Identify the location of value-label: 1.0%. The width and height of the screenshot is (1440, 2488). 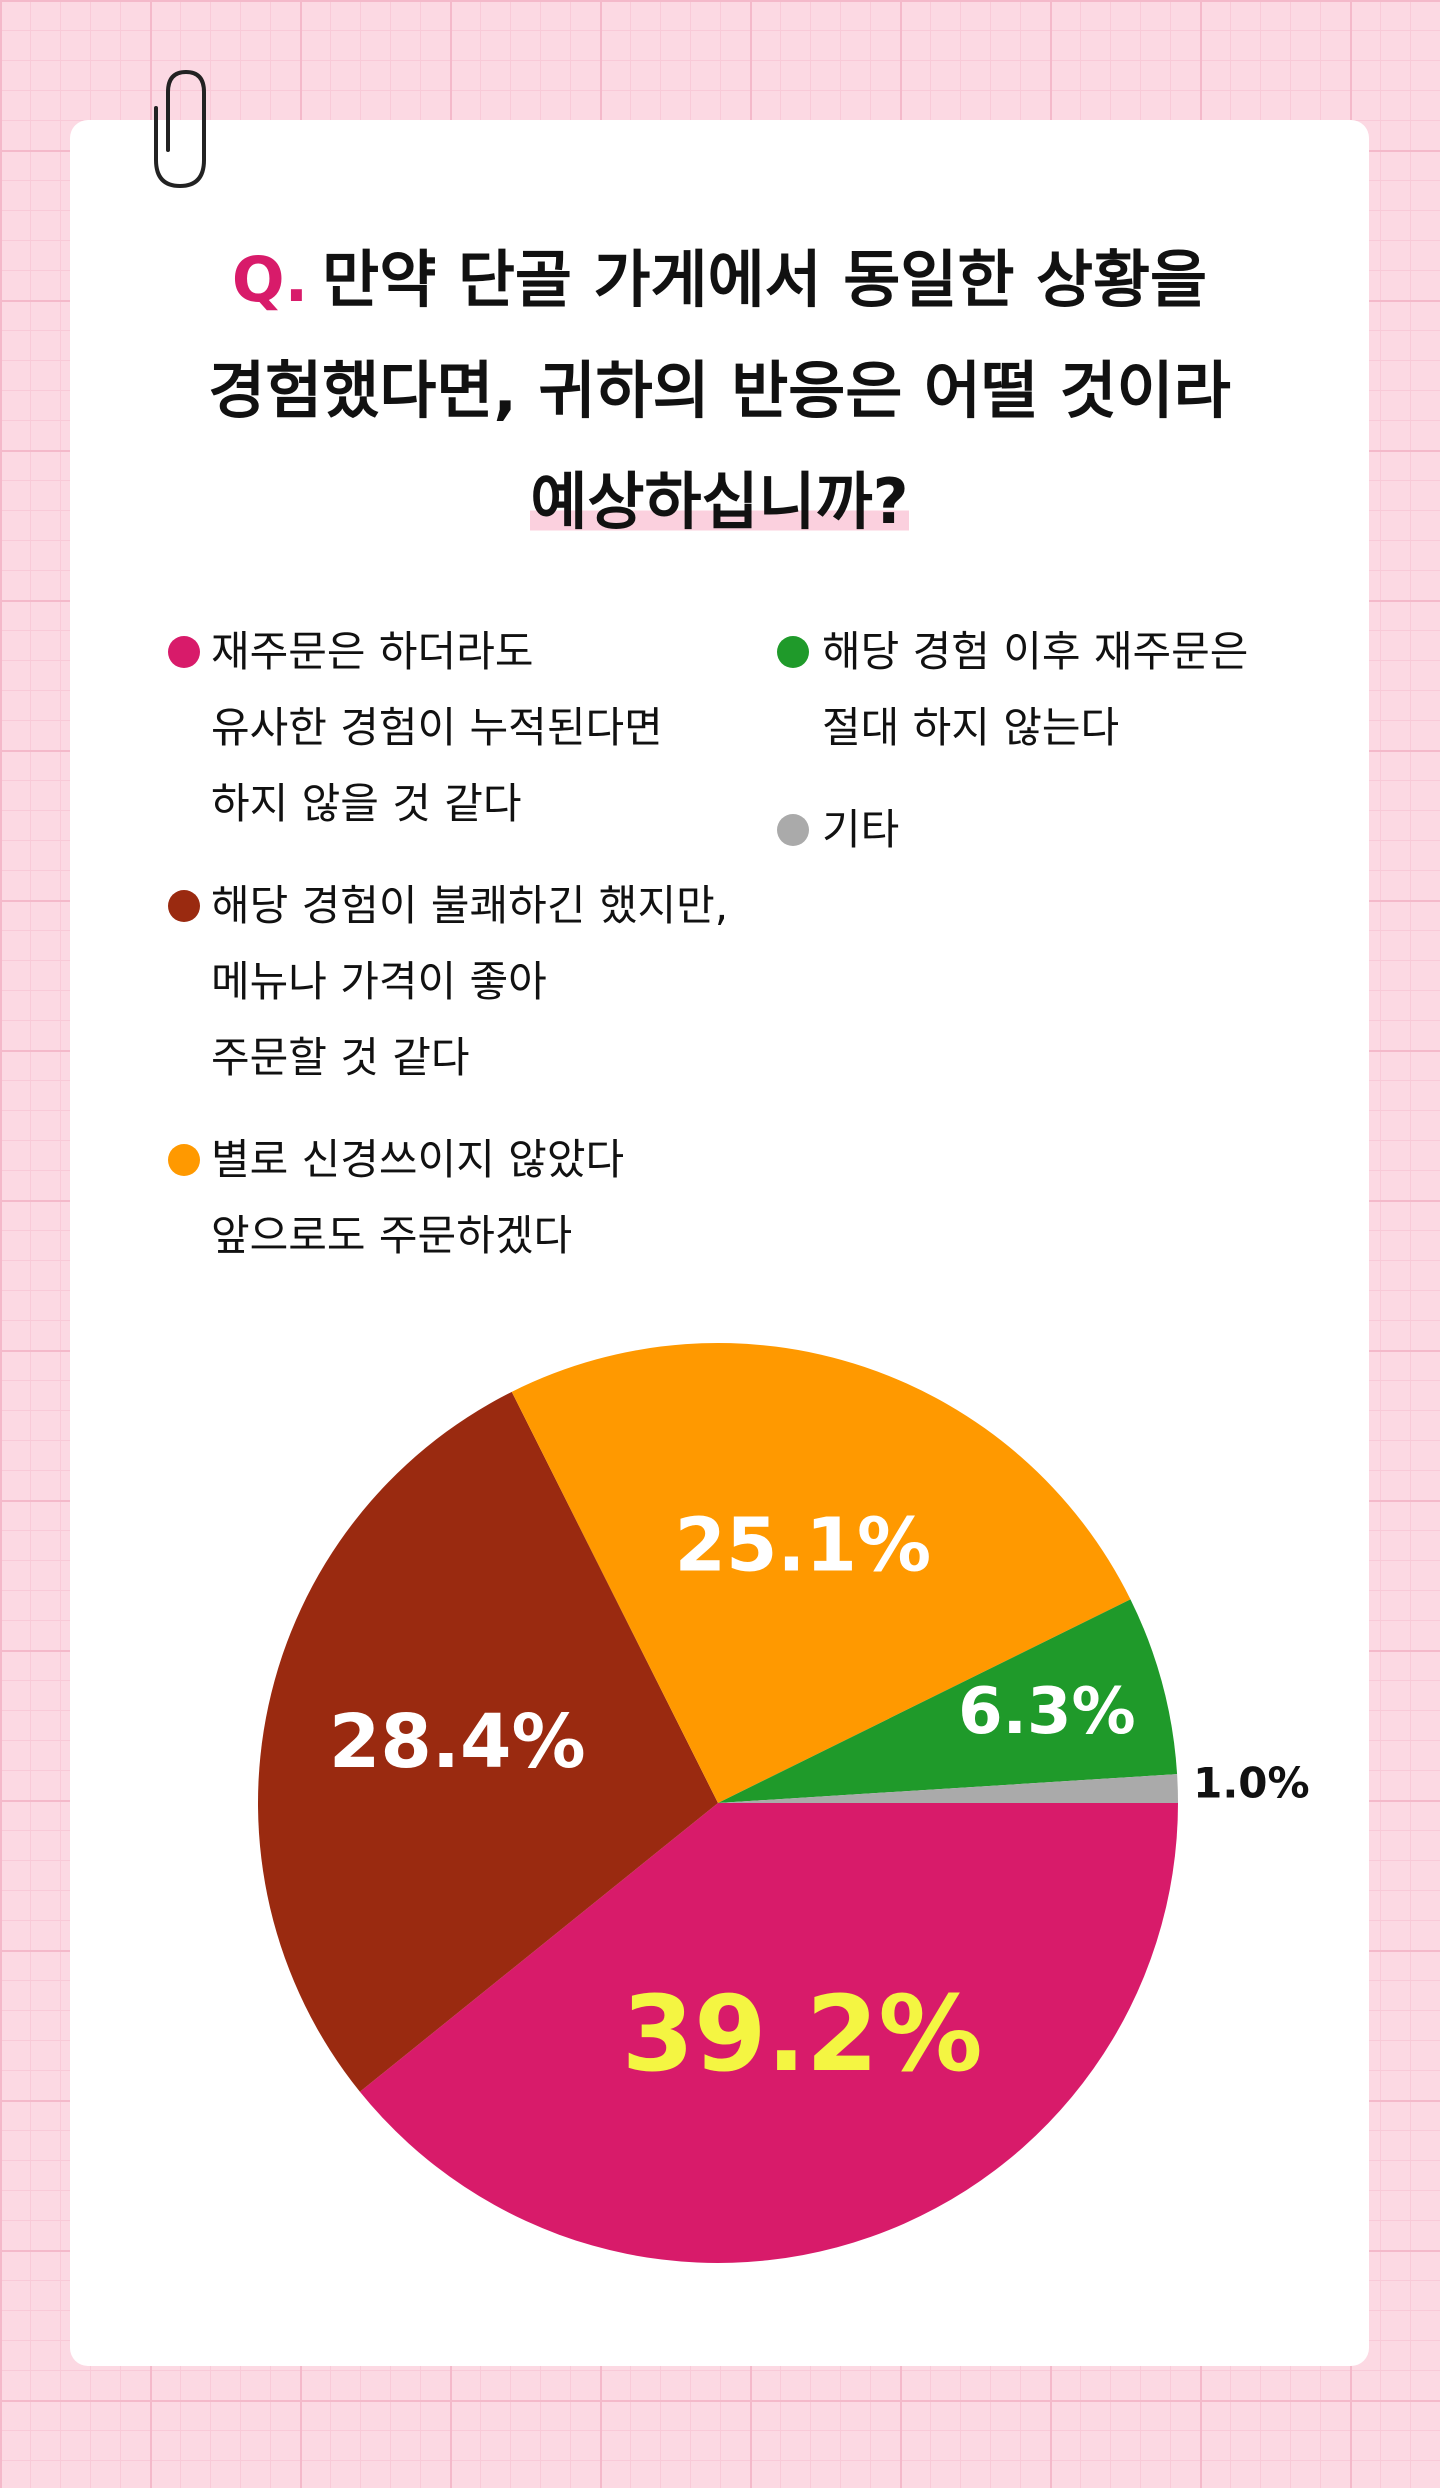
(1251, 1783).